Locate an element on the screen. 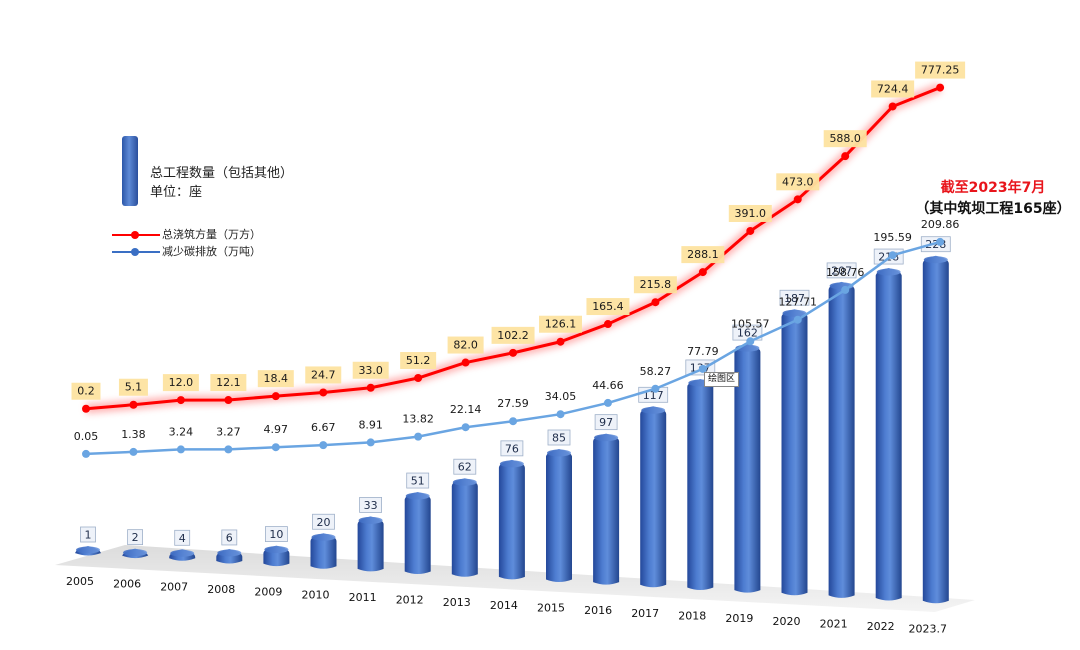 Image resolution: width=1080 pixels, height=650 pixels. pour-line-label-2019: 391.0 is located at coordinates (750, 213).